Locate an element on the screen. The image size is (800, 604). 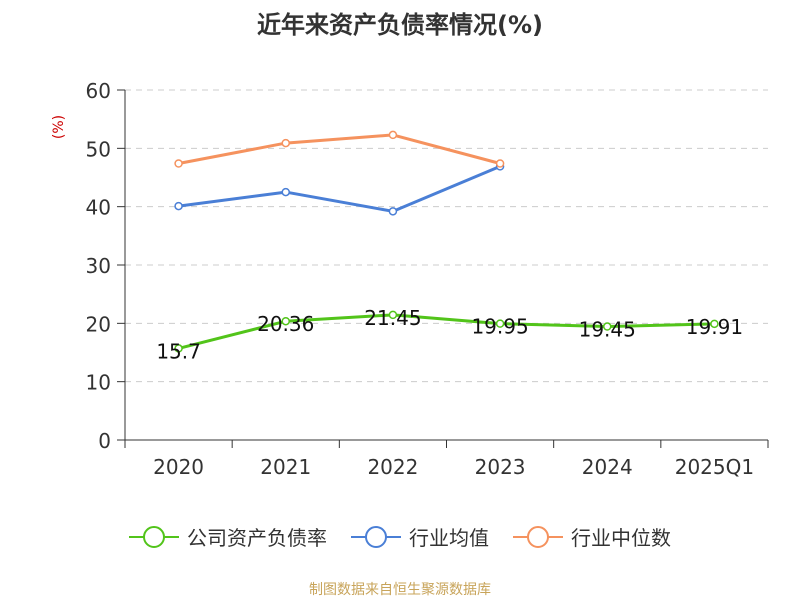
data-label: 19.45 is located at coordinates (607, 330).